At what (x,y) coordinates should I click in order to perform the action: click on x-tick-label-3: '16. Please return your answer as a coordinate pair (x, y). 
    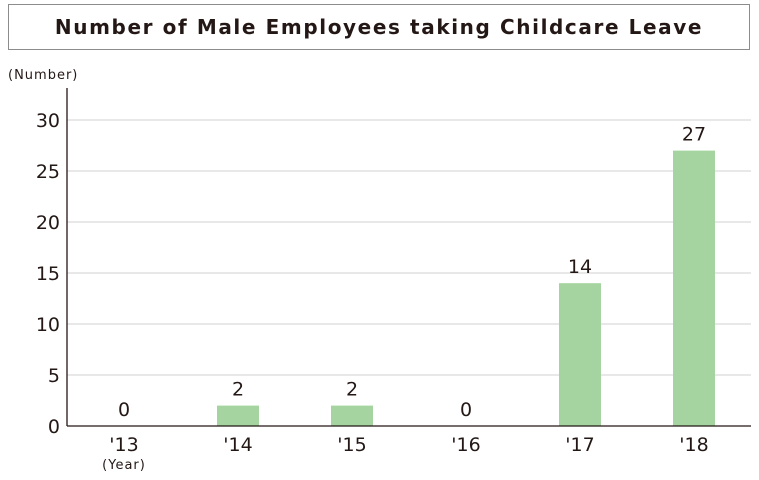
    Looking at the image, I should click on (465, 445).